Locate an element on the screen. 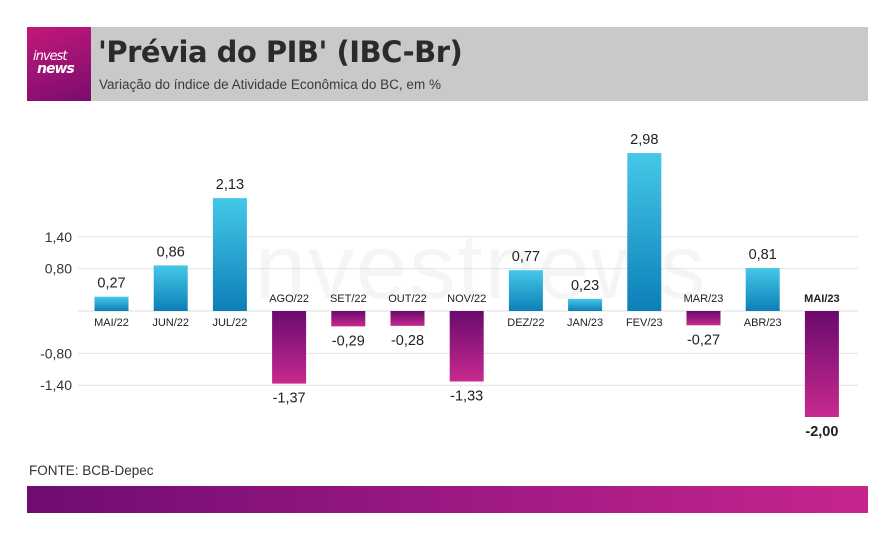  value-label: 0,23 is located at coordinates (585, 286).